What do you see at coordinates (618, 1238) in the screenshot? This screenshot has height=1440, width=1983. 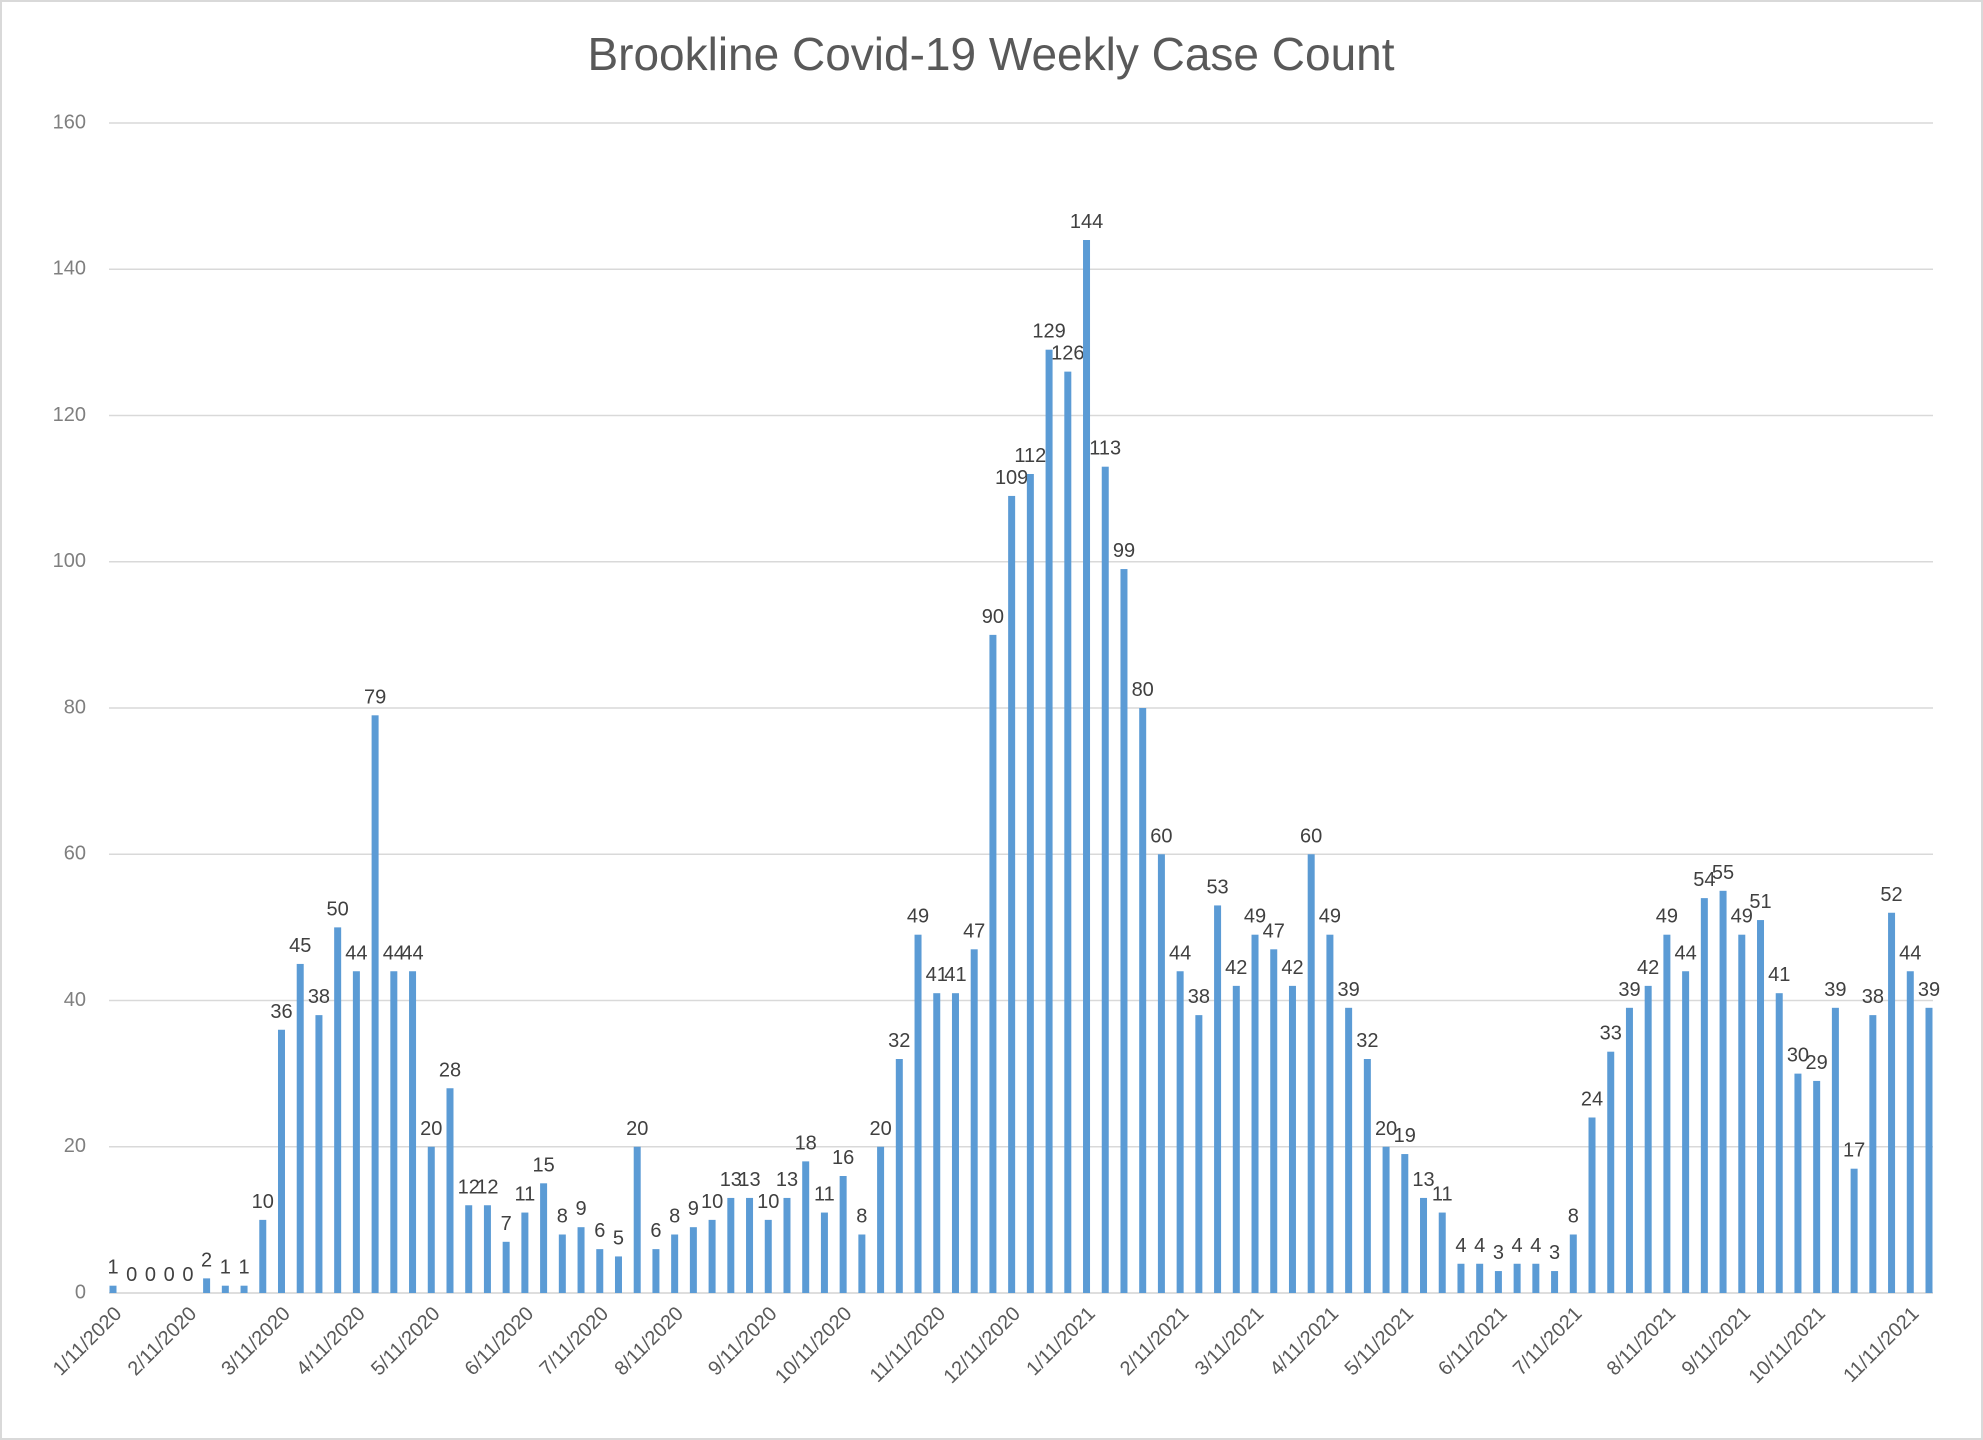 I see `data-label: 5` at bounding box center [618, 1238].